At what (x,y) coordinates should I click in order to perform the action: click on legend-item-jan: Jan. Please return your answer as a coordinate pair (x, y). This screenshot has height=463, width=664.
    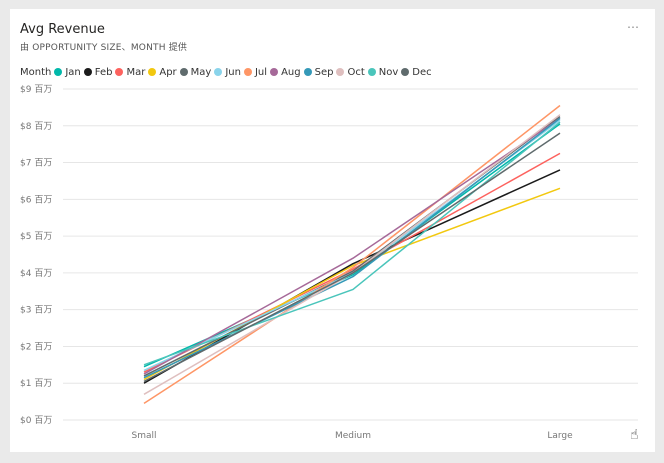
    Looking at the image, I should click on (67, 72).